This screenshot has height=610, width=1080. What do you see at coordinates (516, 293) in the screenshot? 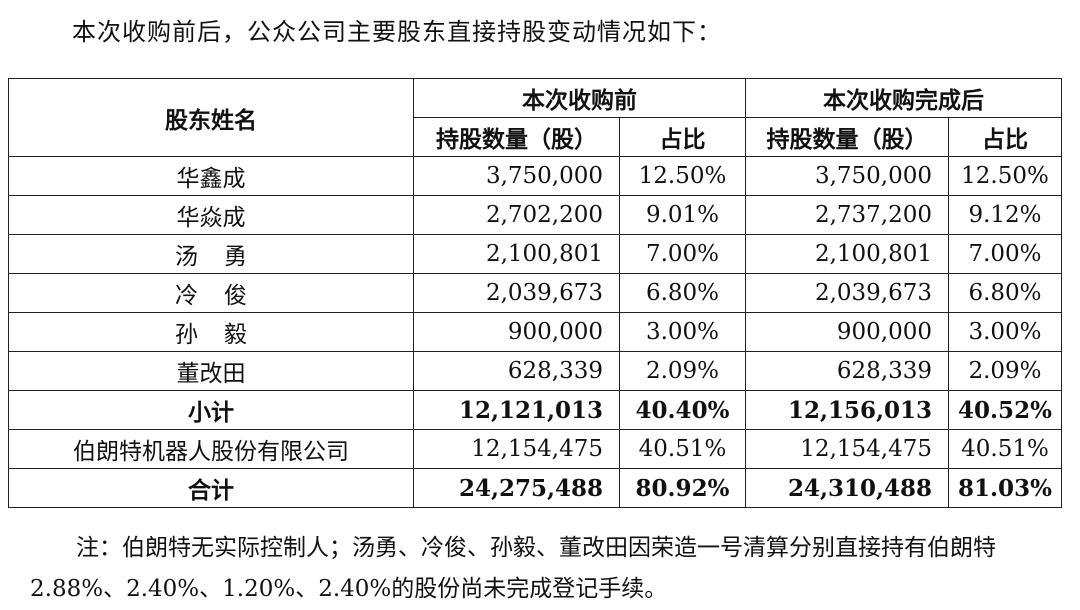
I see `before-qty: 2,039,673` at bounding box center [516, 293].